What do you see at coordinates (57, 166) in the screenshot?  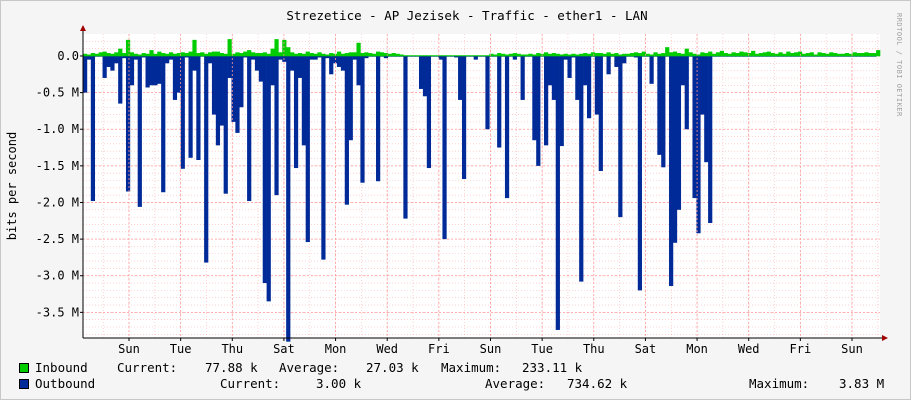 I see `y-tick-label: -1.5 M` at bounding box center [57, 166].